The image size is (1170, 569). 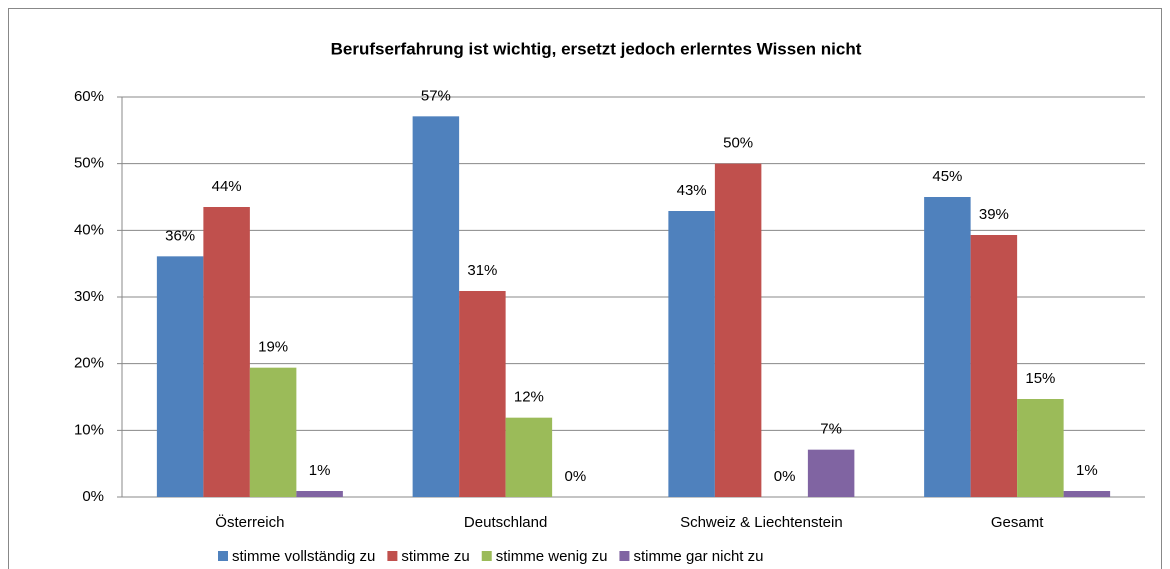 I want to click on legend-label: stimme zu, so click(x=435, y=556).